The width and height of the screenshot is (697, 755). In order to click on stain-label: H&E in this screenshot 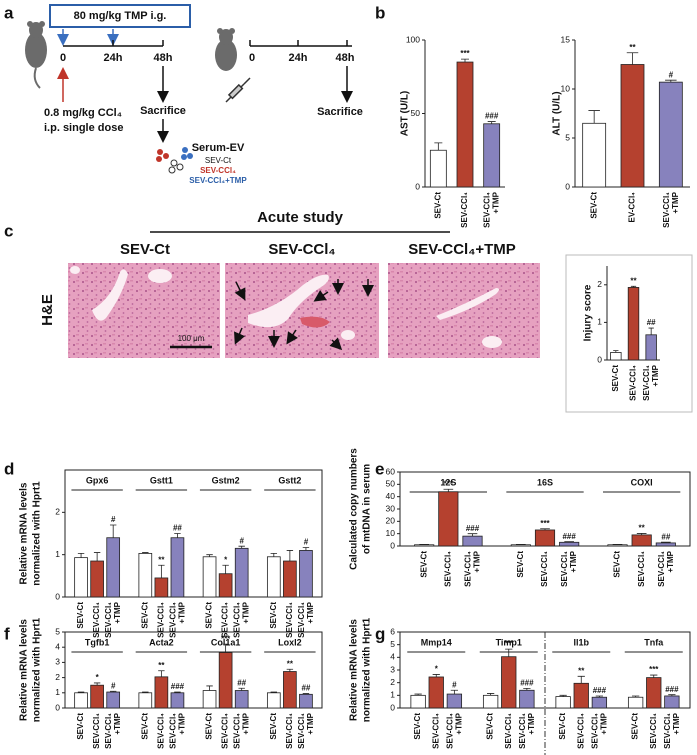, I will do `click(47, 310)`.